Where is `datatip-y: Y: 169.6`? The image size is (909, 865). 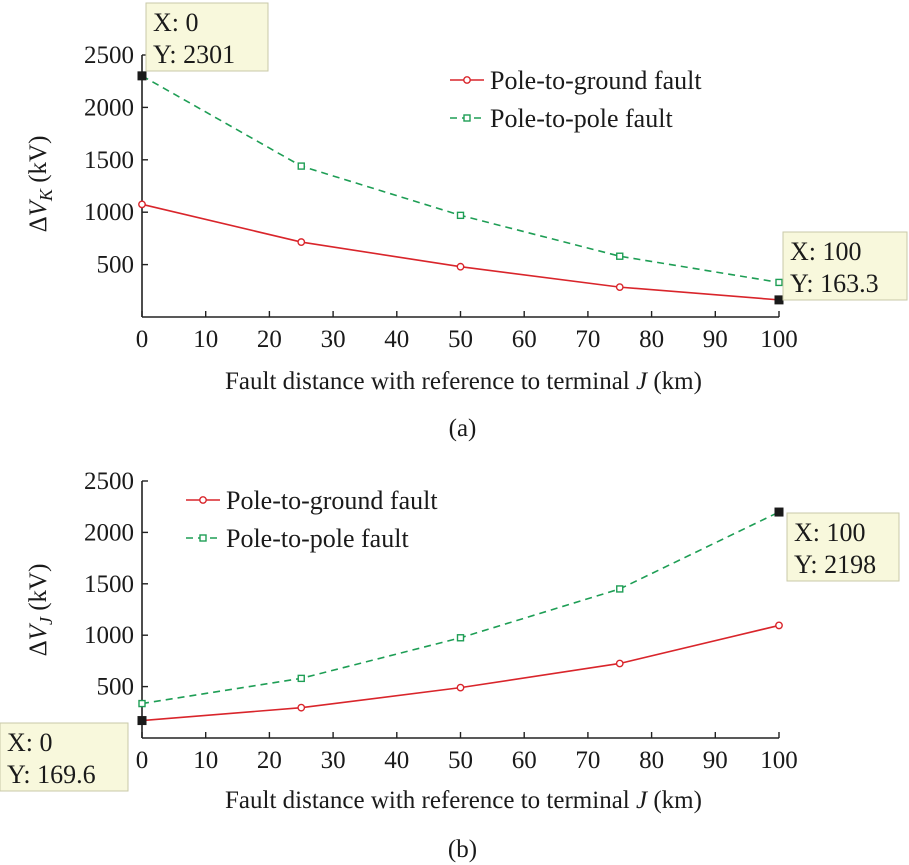
datatip-y: Y: 169.6 is located at coordinates (51, 774).